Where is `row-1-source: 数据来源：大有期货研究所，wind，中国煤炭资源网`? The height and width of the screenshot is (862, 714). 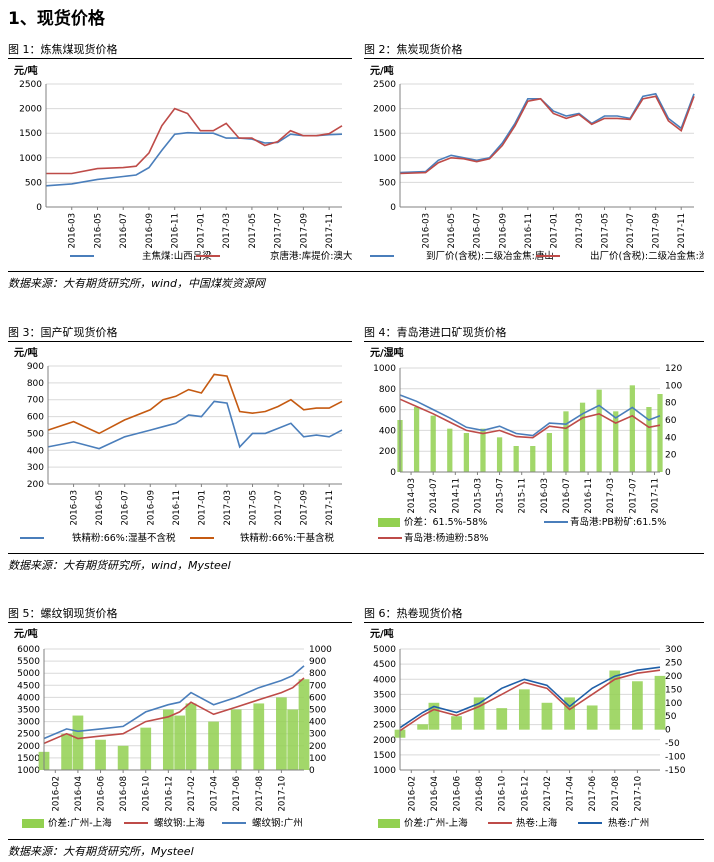 row-1-source: 数据来源：大有期货研究所，wind，中国煤炭资源网 is located at coordinates (137, 283).